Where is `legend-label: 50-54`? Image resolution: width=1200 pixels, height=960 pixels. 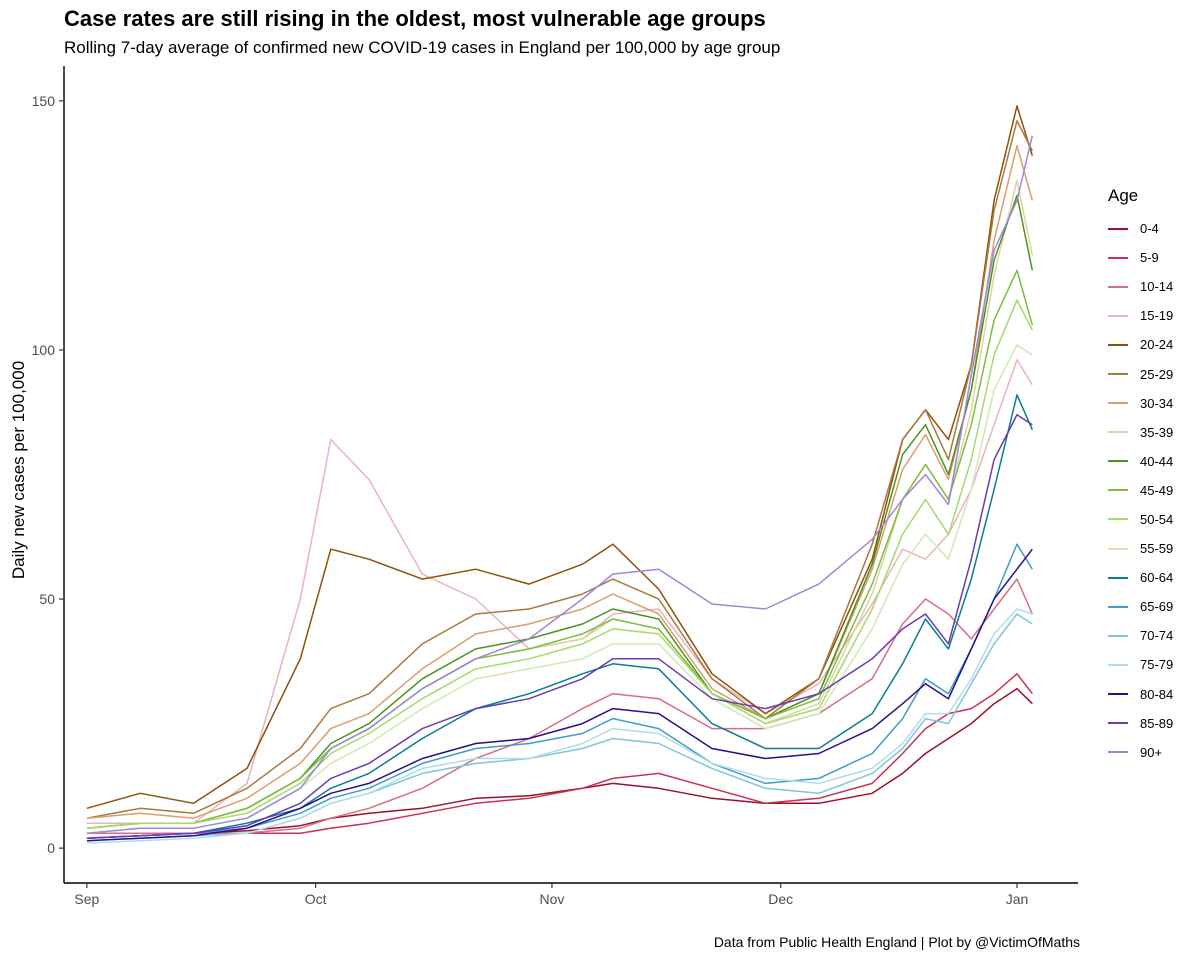 legend-label: 50-54 is located at coordinates (1157, 519).